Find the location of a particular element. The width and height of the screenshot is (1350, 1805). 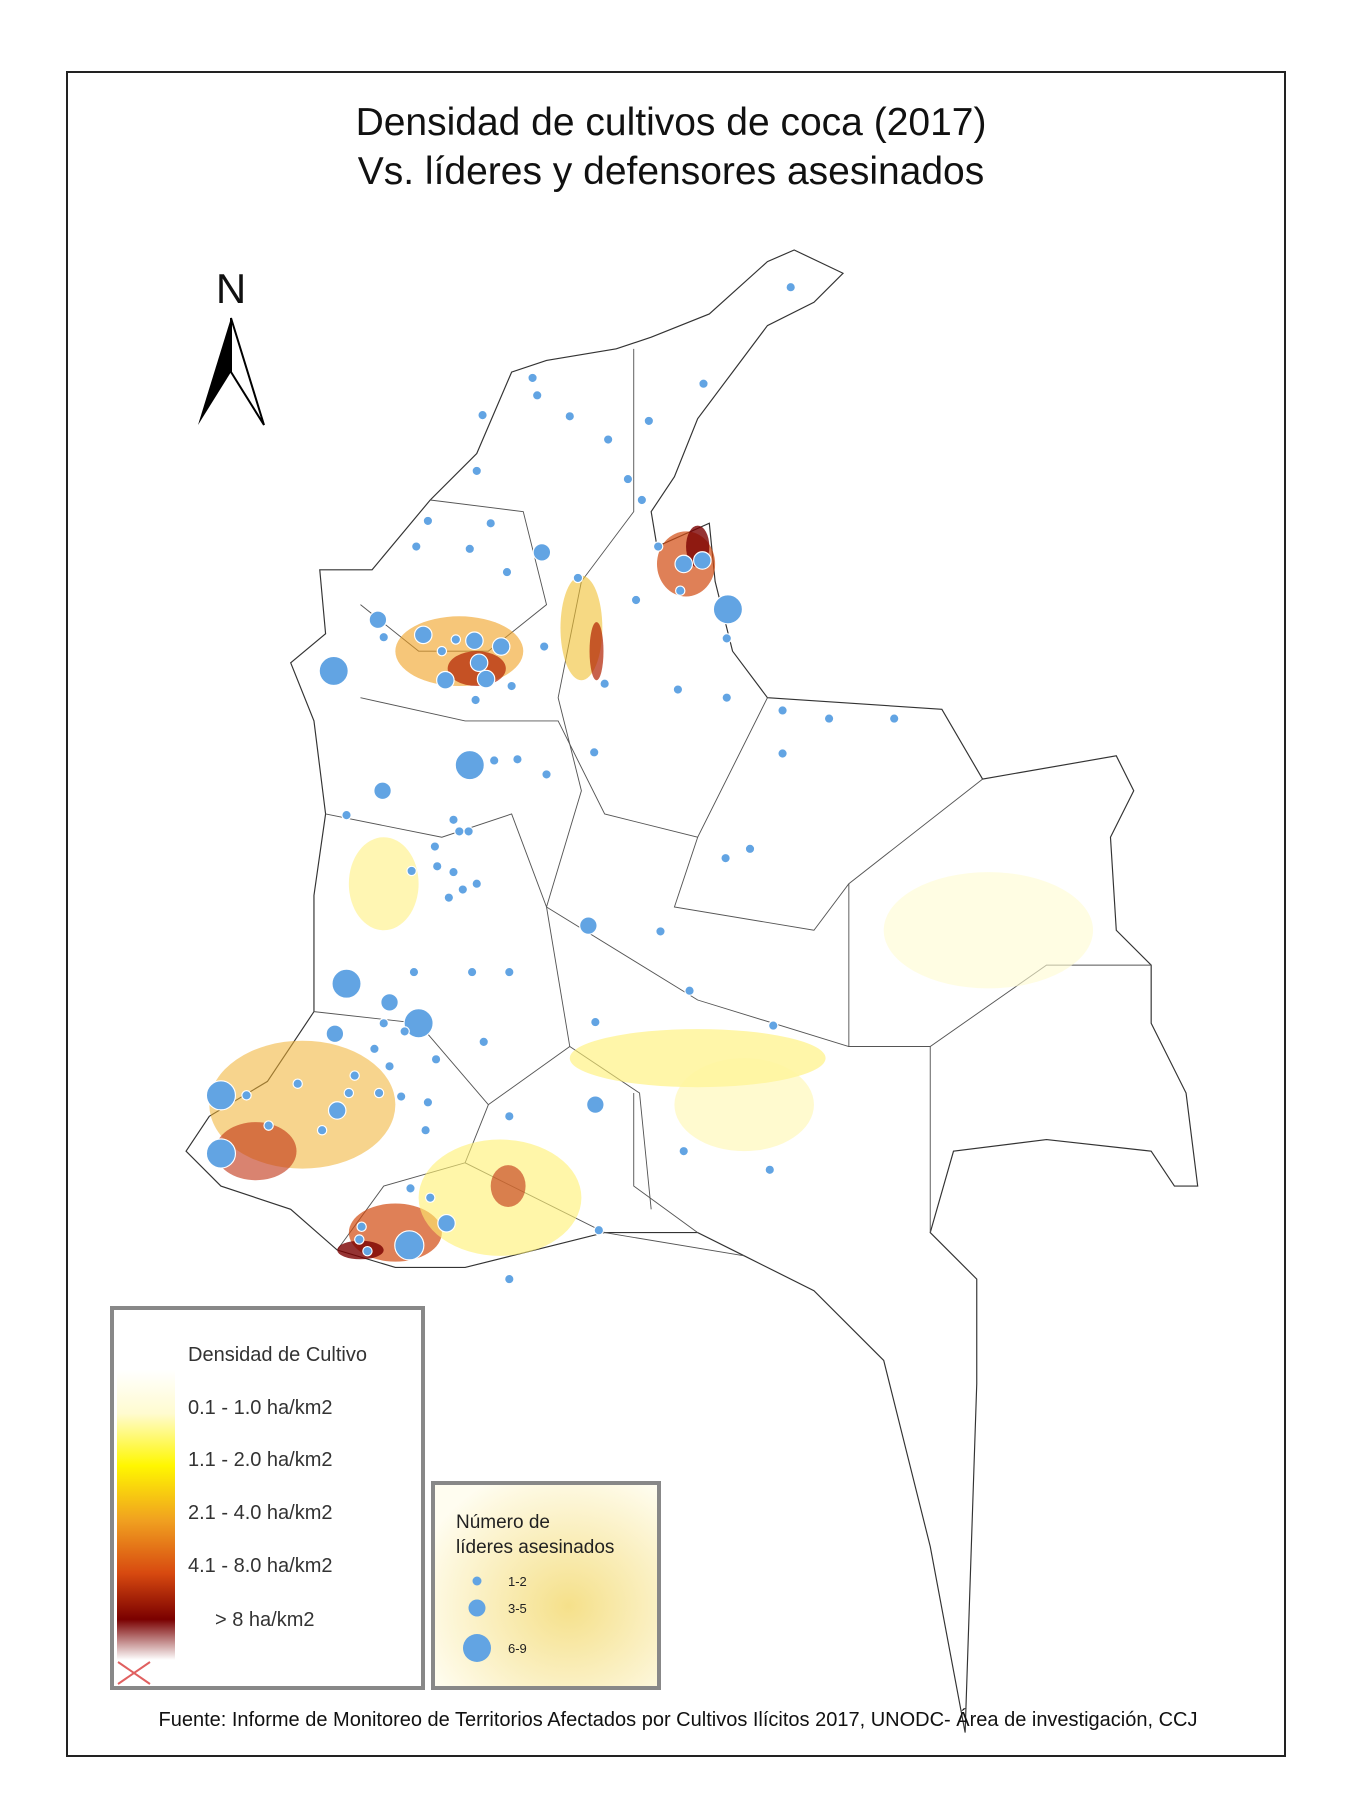

legend-label: 4.1 - 8.0 ha/km2 is located at coordinates (260, 1566).